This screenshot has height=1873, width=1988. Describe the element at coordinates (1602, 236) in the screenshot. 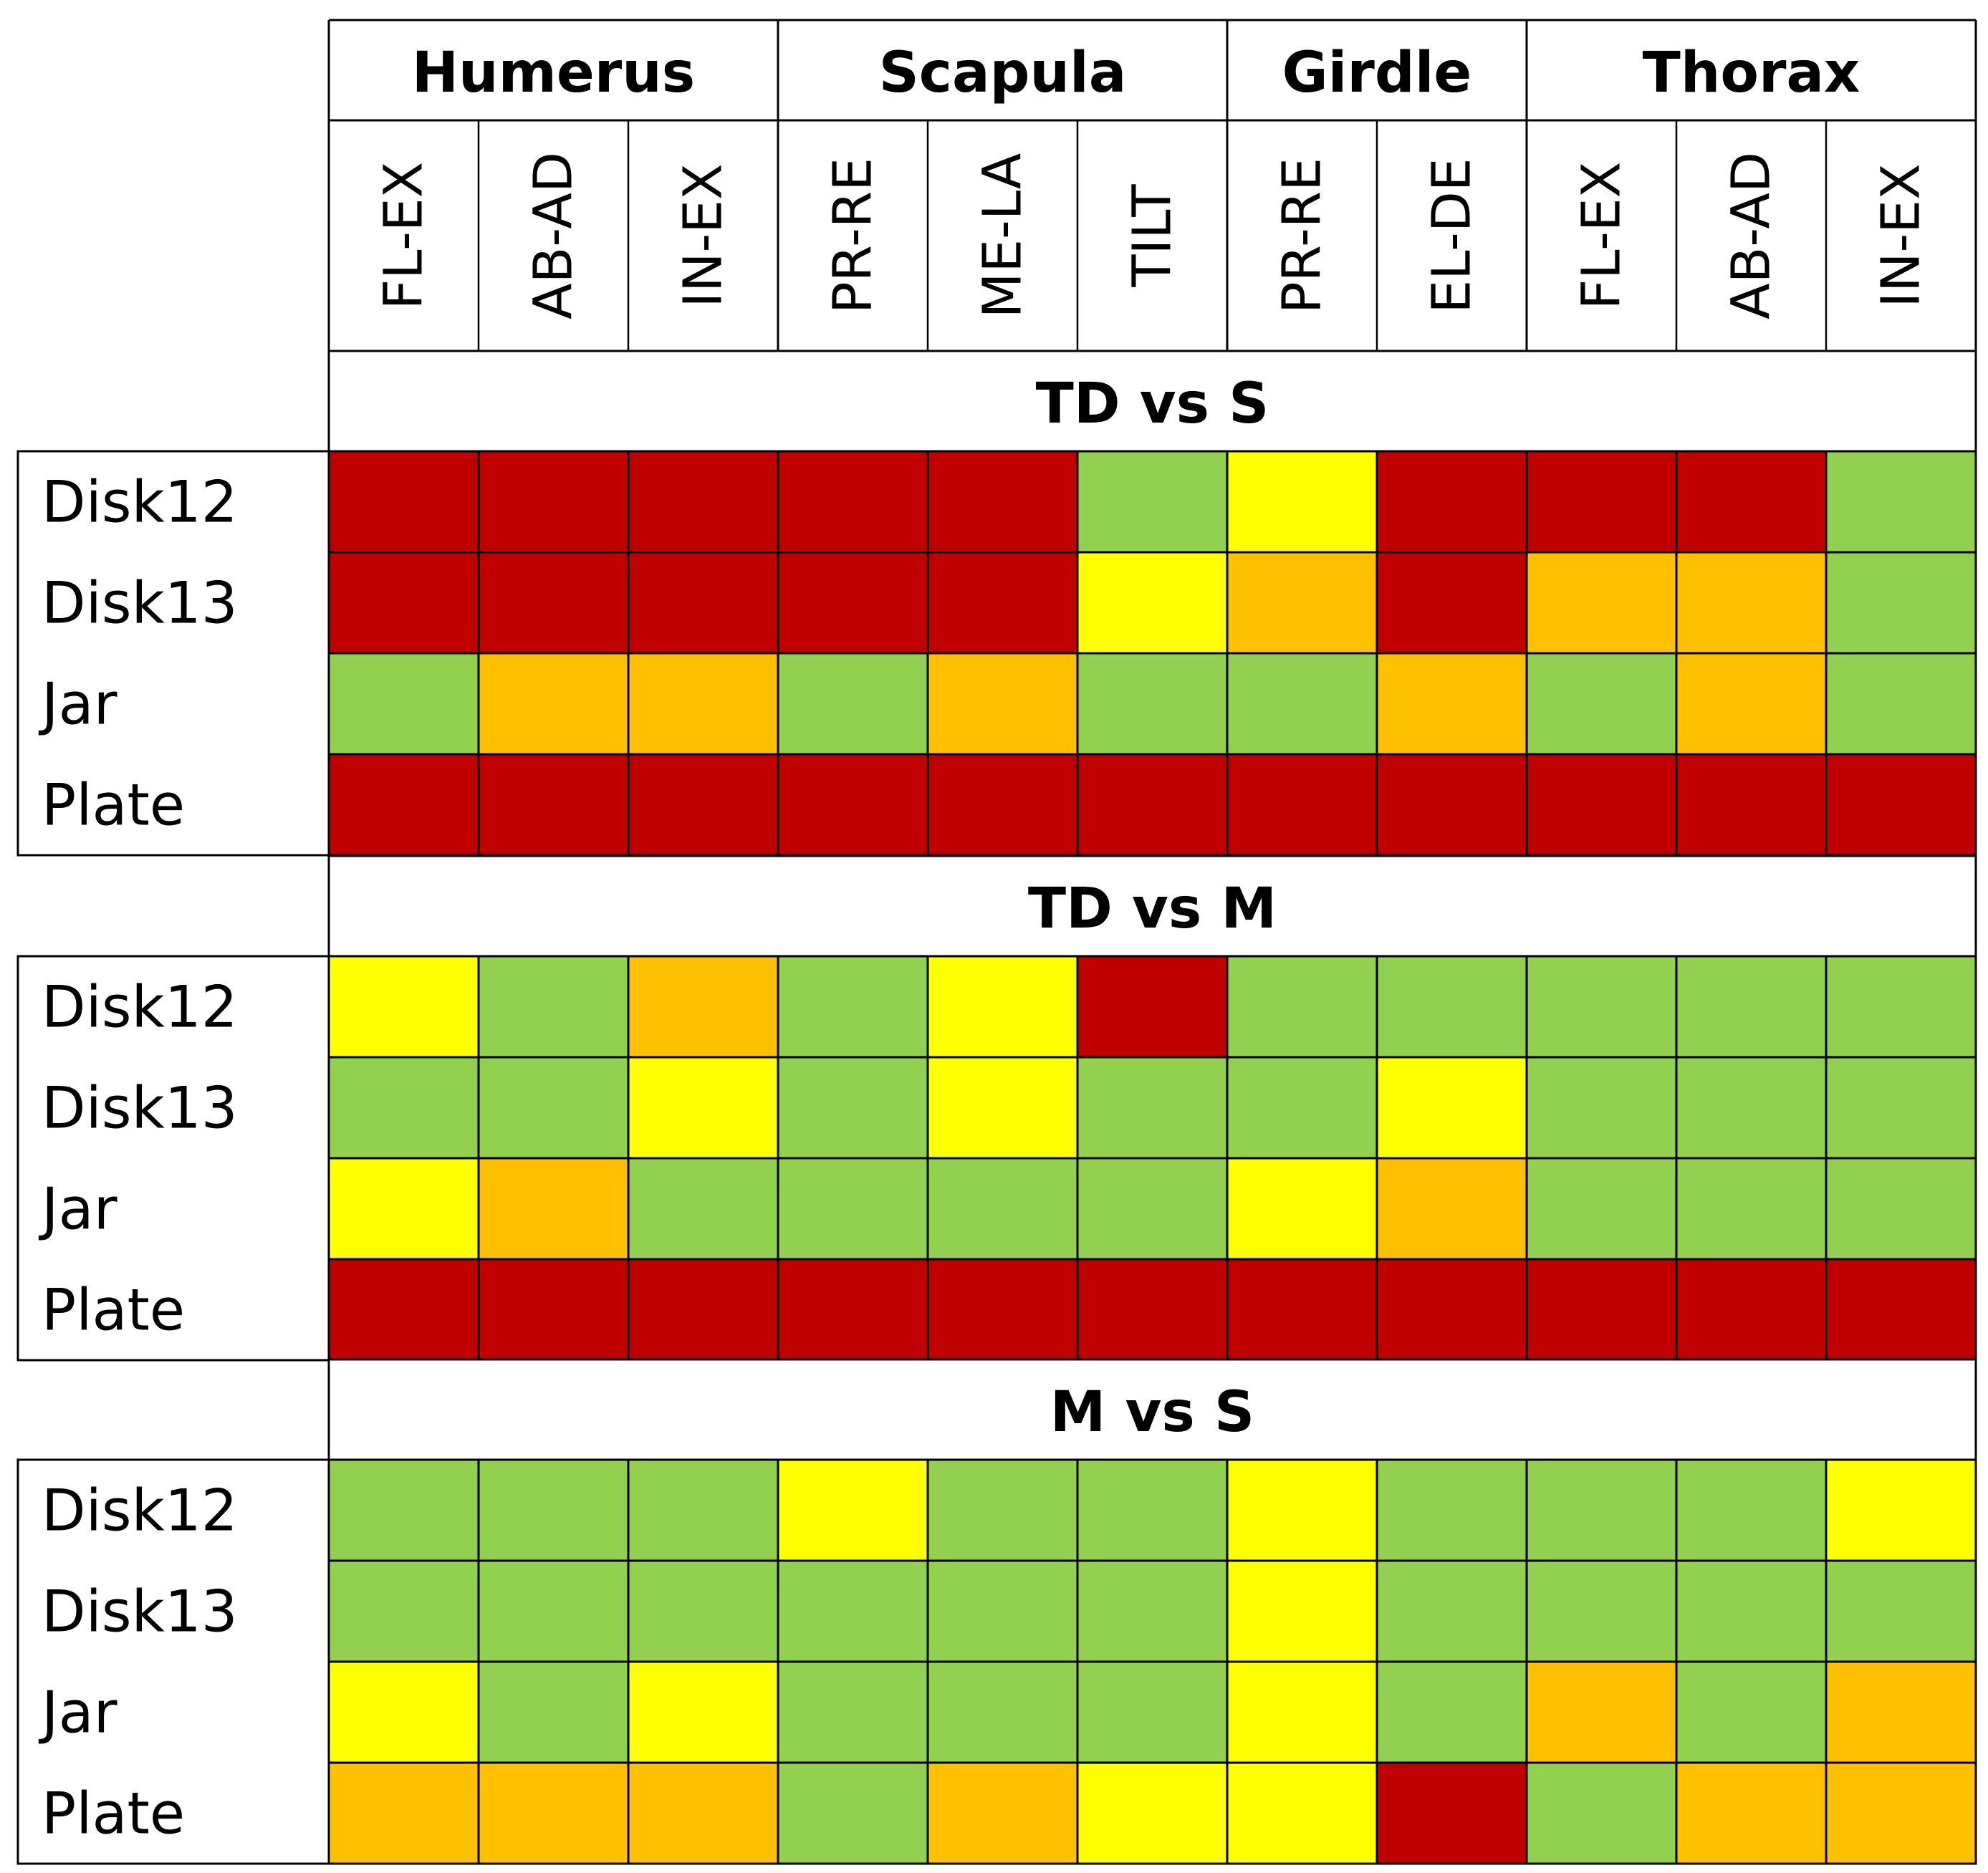

I see `column-label-thorax-fl-ex: FL-EX` at that location.